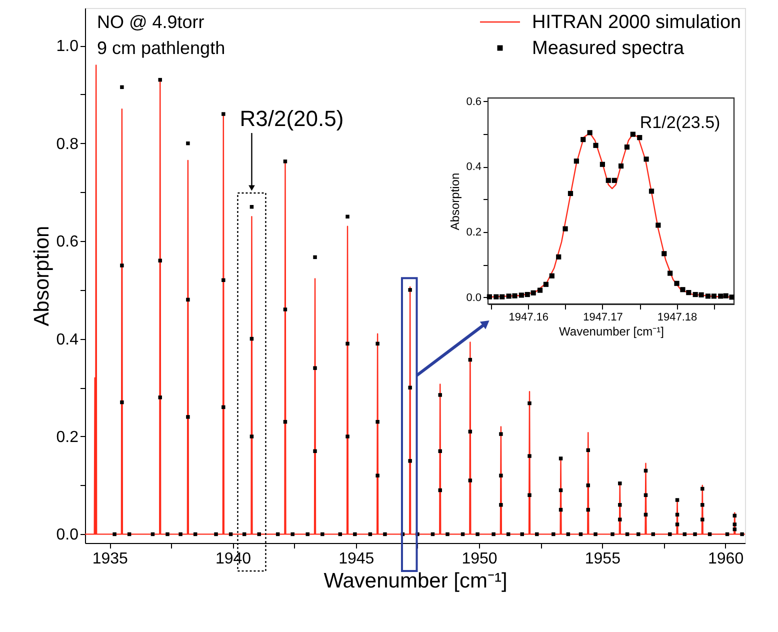 This screenshot has width=778, height=632. I want to click on x-tick-label: 1947.16, so click(528, 318).